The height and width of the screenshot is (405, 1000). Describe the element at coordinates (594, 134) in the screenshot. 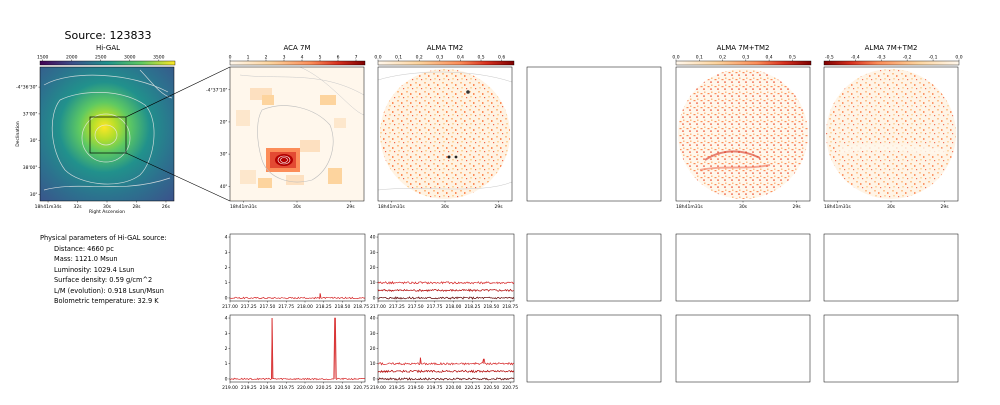

I see `empty-image-panel` at that location.